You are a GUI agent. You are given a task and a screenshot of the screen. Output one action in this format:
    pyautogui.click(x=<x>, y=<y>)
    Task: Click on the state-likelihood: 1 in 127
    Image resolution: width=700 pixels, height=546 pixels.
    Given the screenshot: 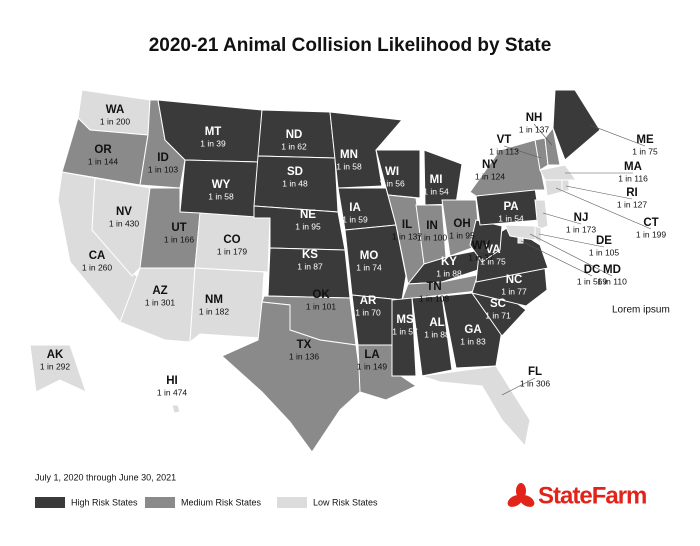 What is the action you would take?
    pyautogui.click(x=632, y=204)
    